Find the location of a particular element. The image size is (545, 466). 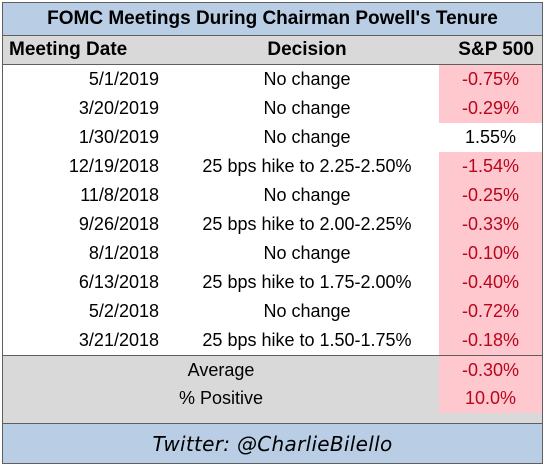

average-label: Average is located at coordinates (221, 369).